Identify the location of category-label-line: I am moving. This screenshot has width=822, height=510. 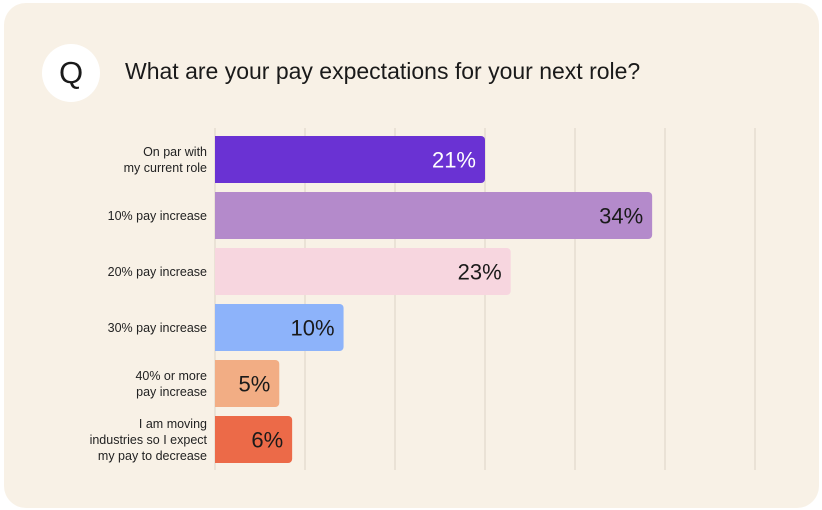
(172, 423).